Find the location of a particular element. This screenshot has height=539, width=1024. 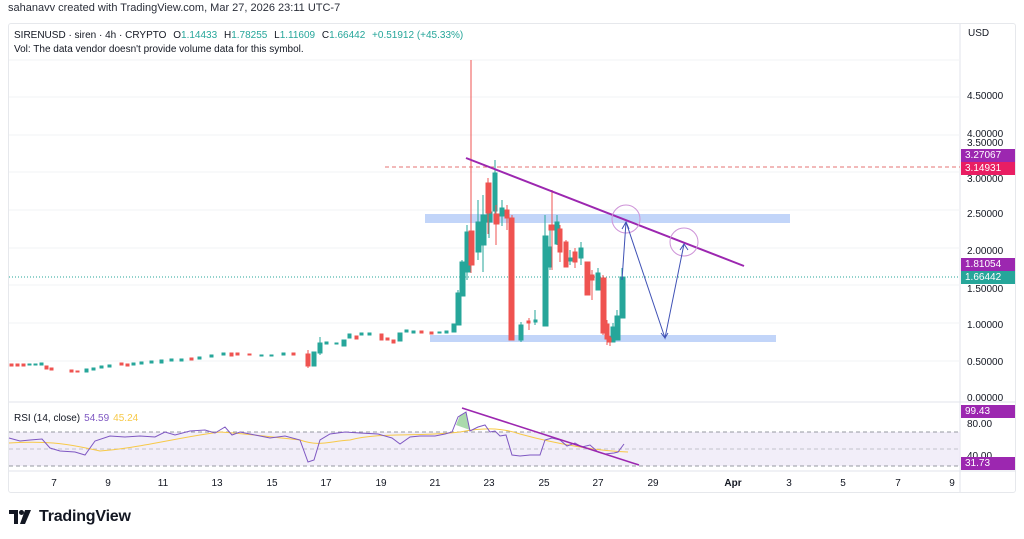

price-tick: 3.00000 is located at coordinates (985, 179).